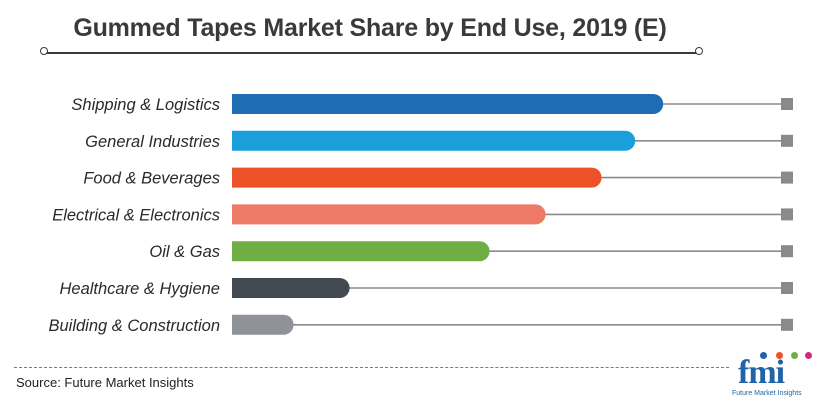 The image size is (820, 401). Describe the element at coordinates (761, 372) in the screenshot. I see `logo-wordmark: fmi` at that location.